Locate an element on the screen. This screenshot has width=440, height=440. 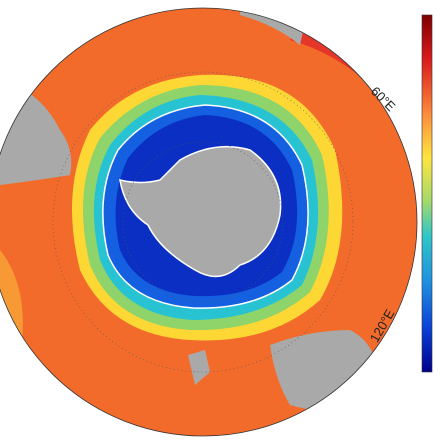
new-zealand is located at coordinates (199, 367).